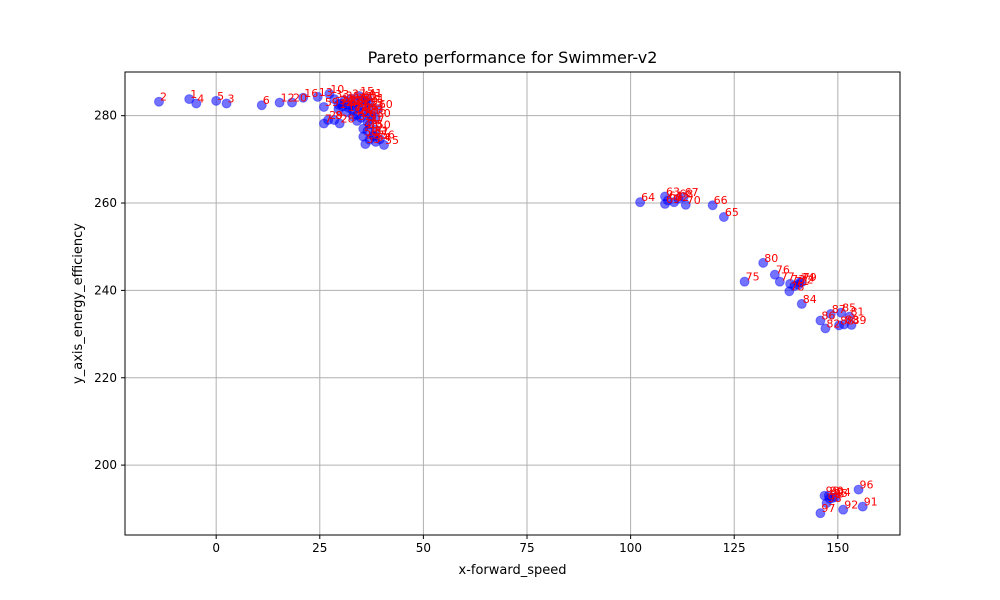 The image size is (1000, 600). Describe the element at coordinates (386, 104) in the screenshot. I see `data-point-label: 60` at that location.